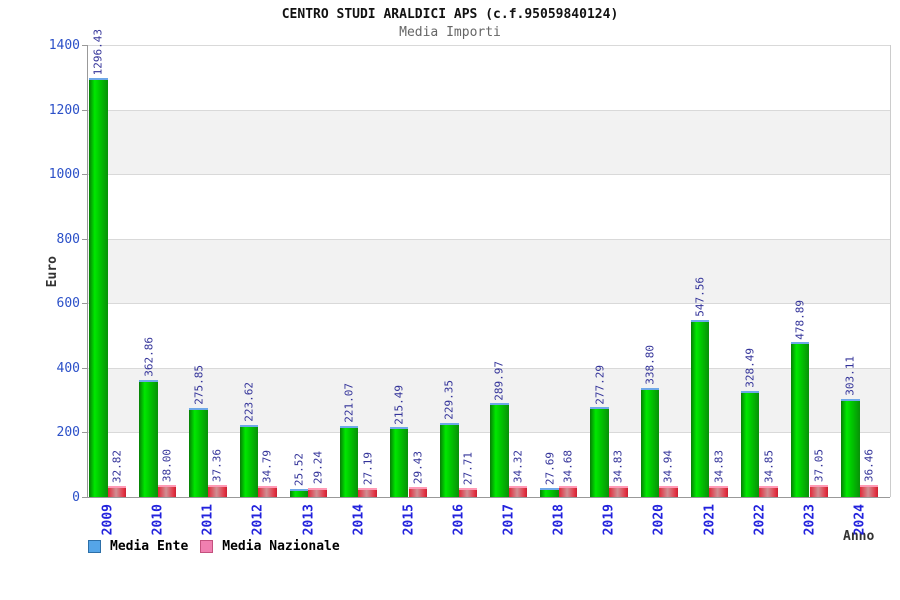  Describe the element at coordinates (149, 546) in the screenshot. I see `legend-label-media-ente: Media Ente` at that location.